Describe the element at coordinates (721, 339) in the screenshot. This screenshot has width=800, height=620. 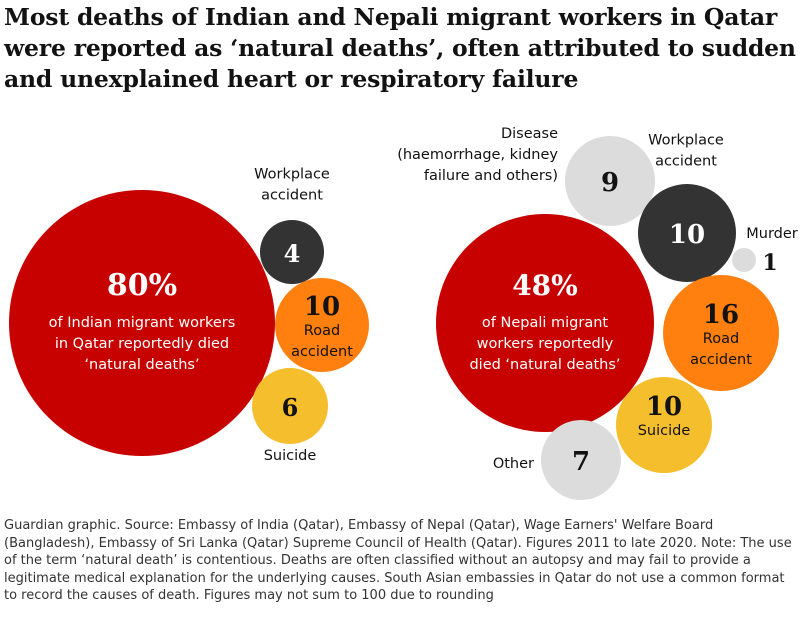
I see `nepal-road-accident-label: Road` at that location.